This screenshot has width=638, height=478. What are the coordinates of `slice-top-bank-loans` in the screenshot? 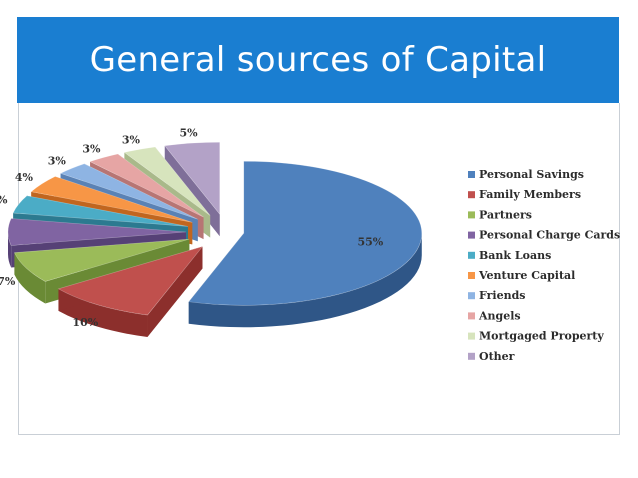 It's located at (100, 211).